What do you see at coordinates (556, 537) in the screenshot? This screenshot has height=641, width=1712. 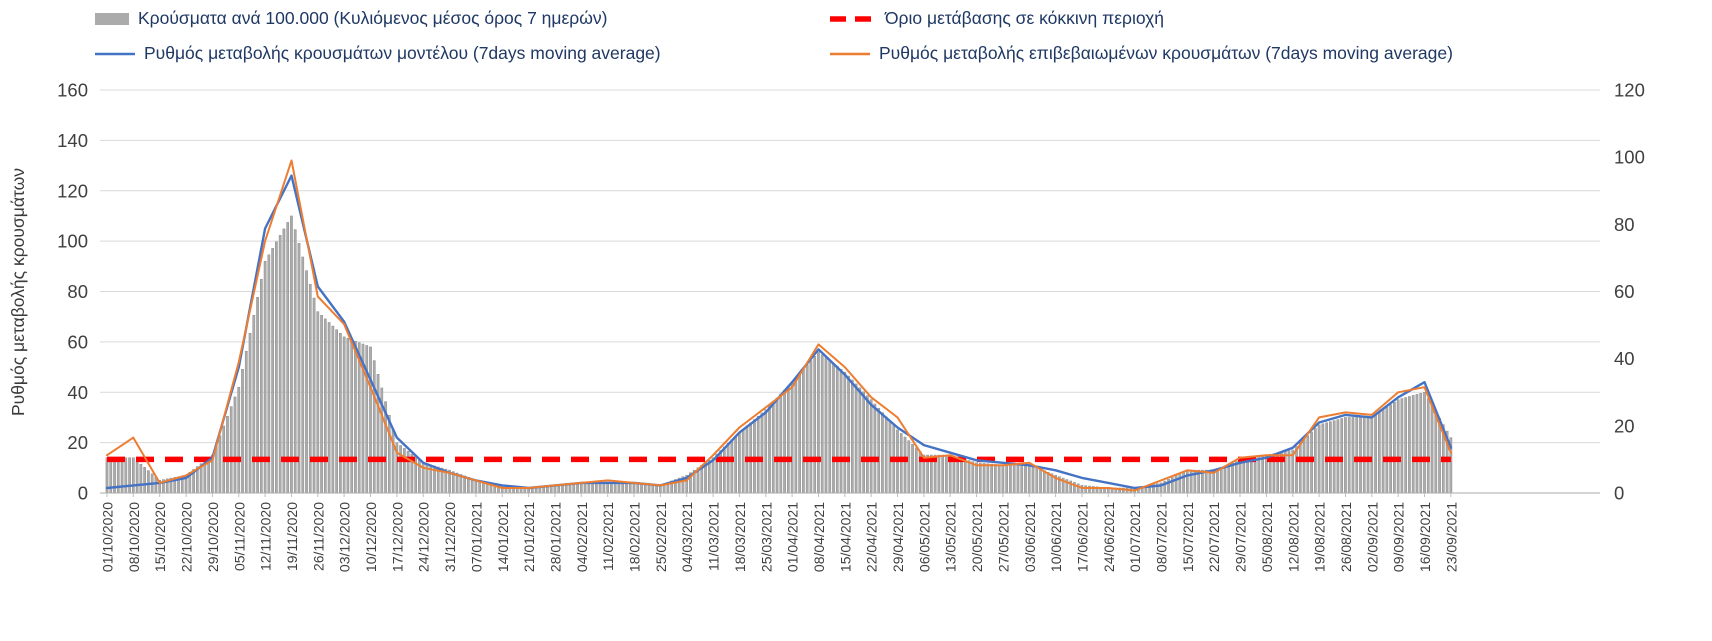 I see `x-axis-tick-label: 28/01/2021` at bounding box center [556, 537].